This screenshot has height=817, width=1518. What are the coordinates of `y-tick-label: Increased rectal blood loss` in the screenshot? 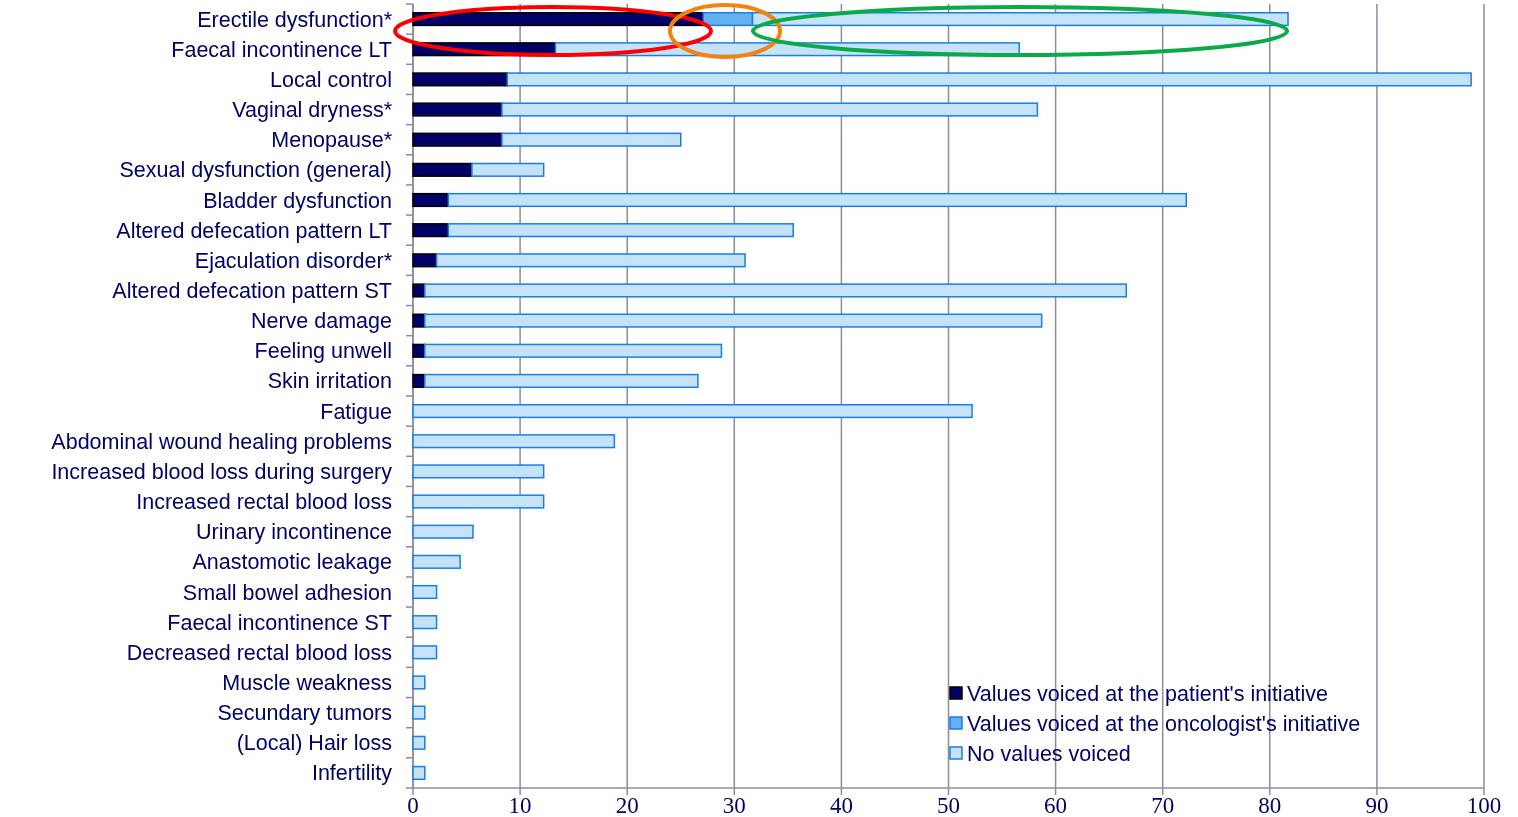 It's located at (264, 502).